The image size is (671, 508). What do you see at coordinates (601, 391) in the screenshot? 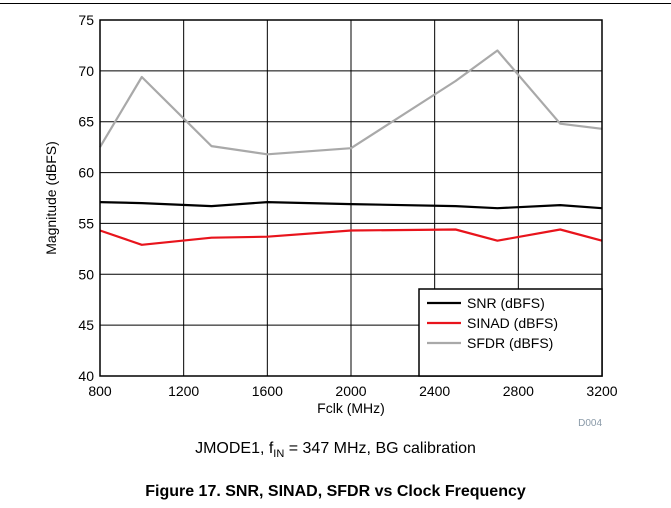
I see `x-tick-label: 3200` at bounding box center [601, 391].